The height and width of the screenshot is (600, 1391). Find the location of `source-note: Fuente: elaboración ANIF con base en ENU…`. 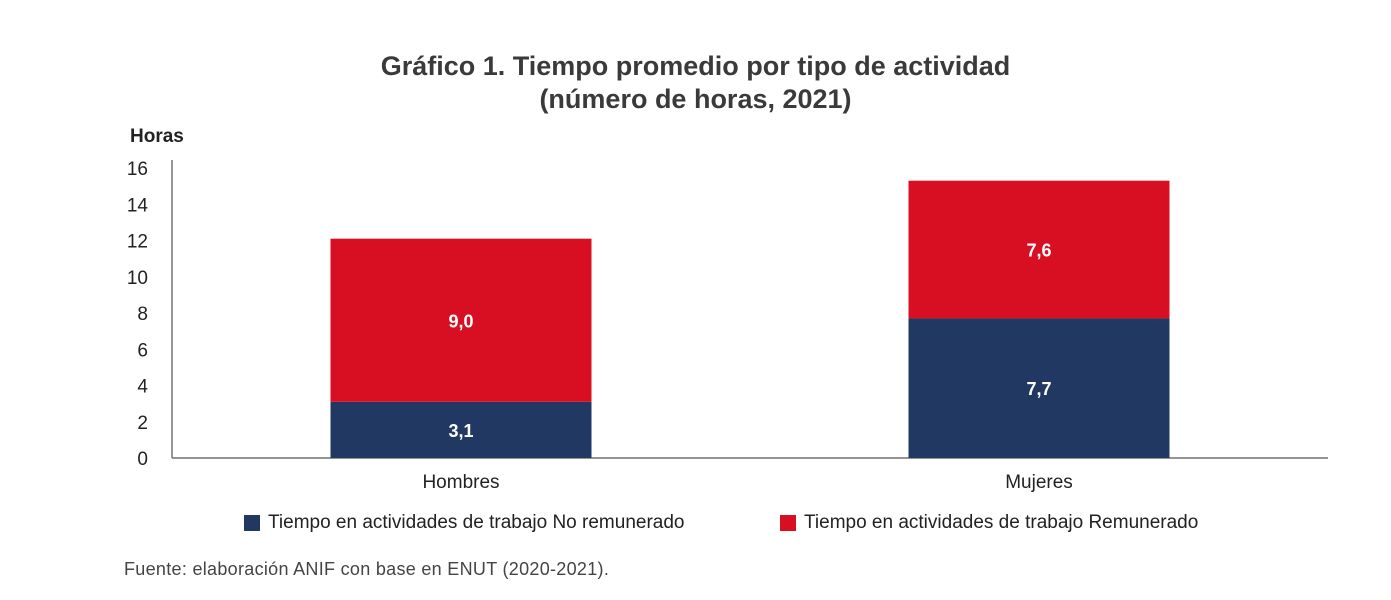

source-note: Fuente: elaboración ANIF con base en ENU… is located at coordinates (367, 569).